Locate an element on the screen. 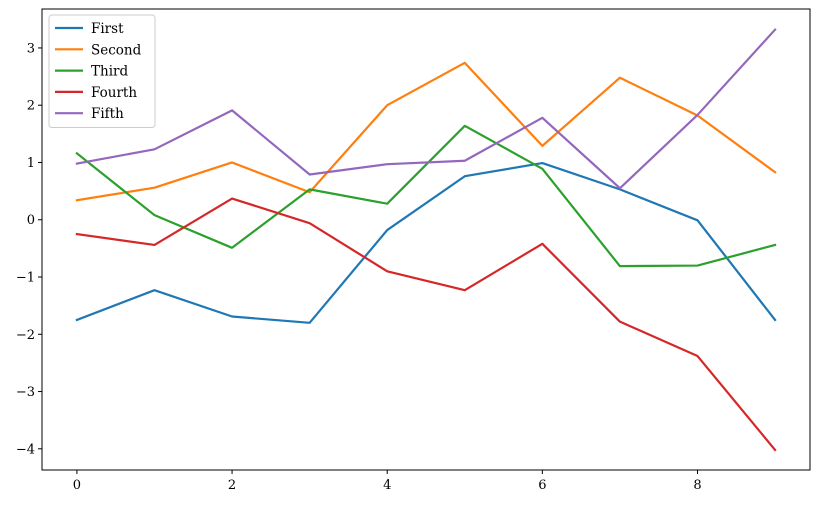 The image size is (825, 505). legend: First Second Third Fourth Fifth is located at coordinates (102, 71).